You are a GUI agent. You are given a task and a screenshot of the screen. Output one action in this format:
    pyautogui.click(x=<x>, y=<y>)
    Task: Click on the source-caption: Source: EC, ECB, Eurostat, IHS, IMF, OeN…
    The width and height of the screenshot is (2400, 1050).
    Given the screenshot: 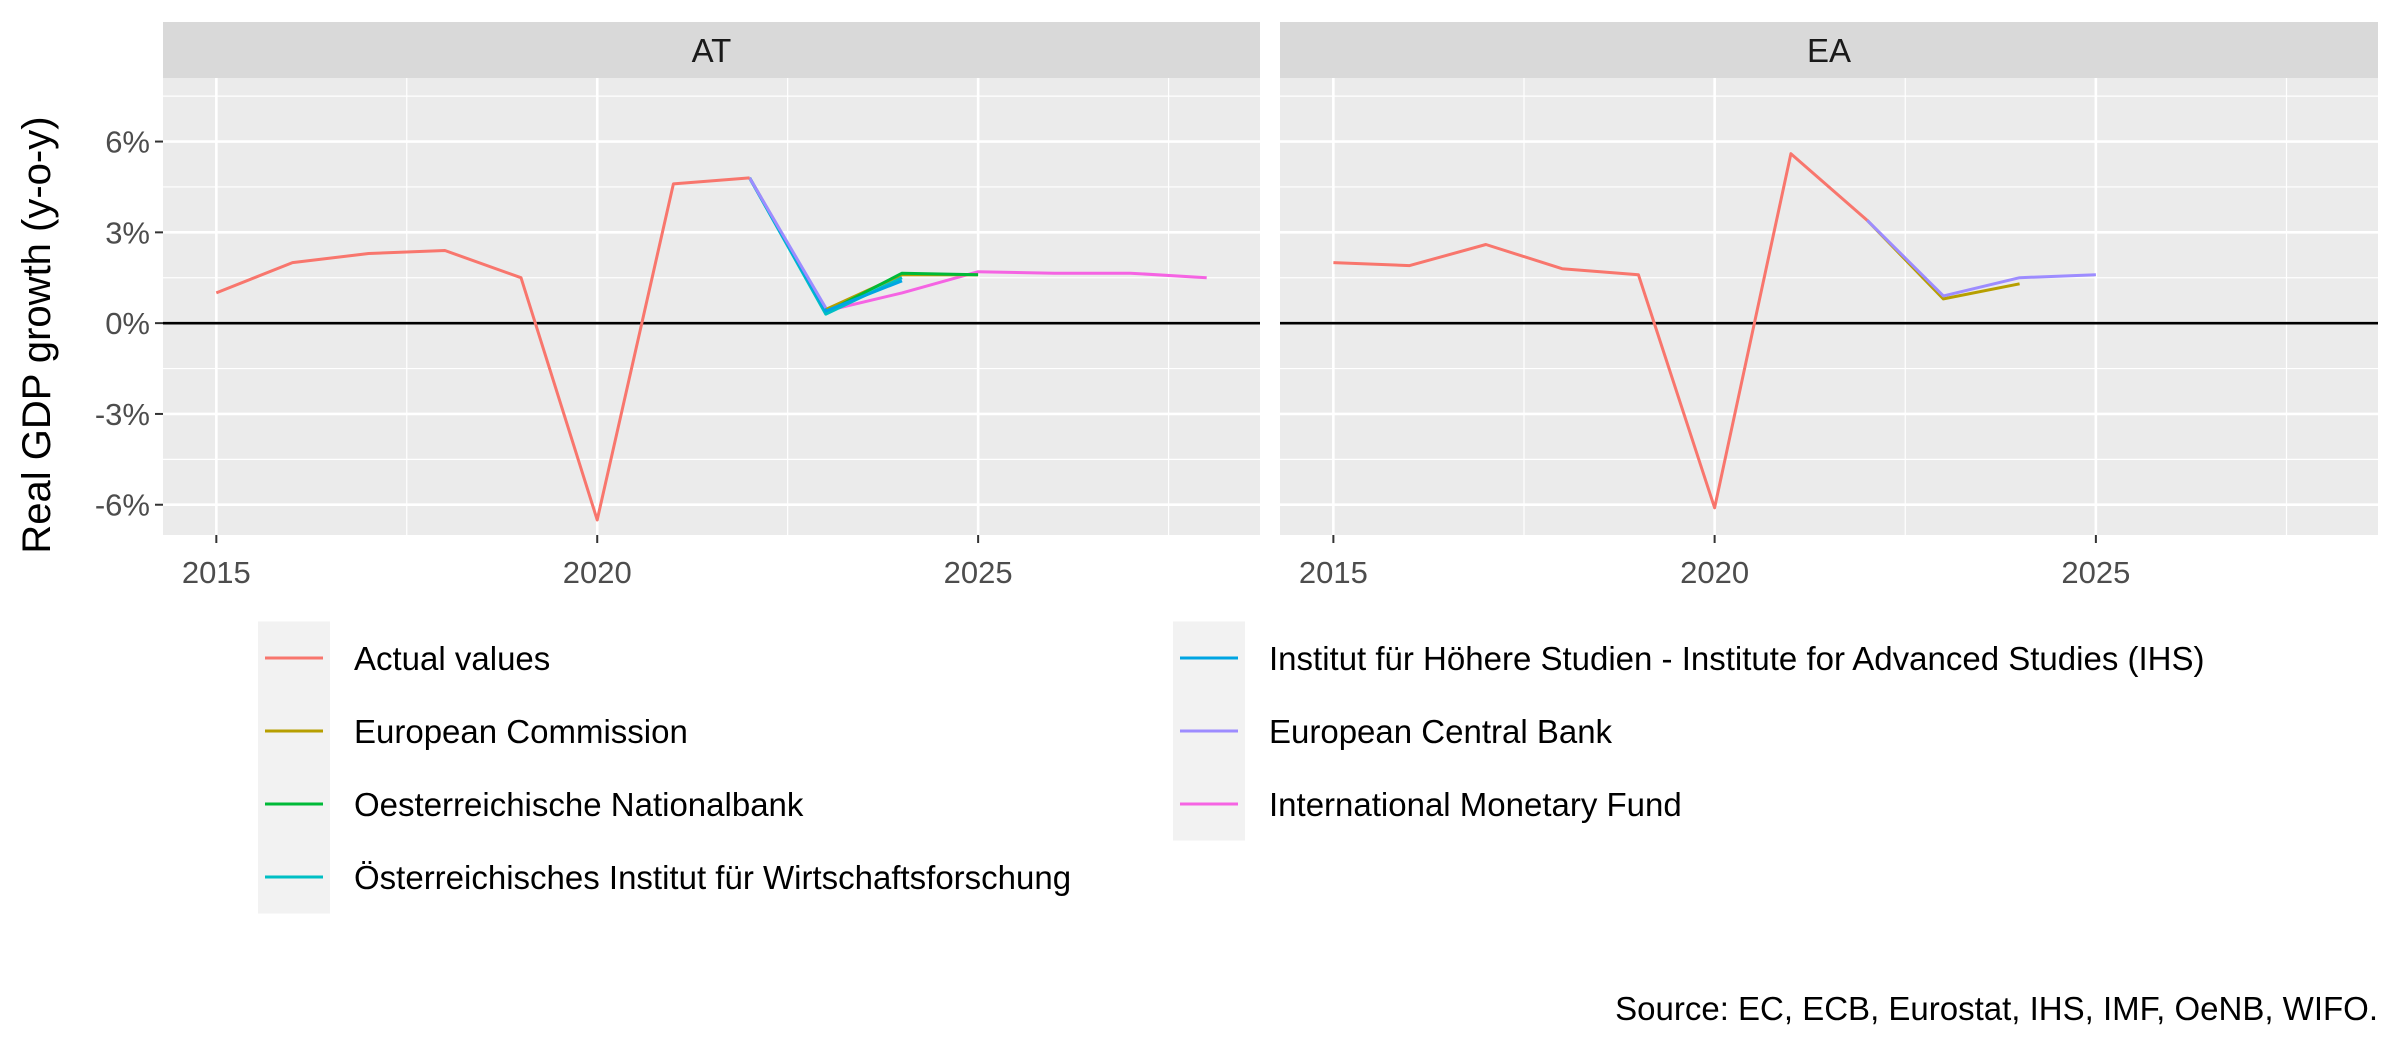 What is the action you would take?
    pyautogui.click(x=1996, y=1008)
    